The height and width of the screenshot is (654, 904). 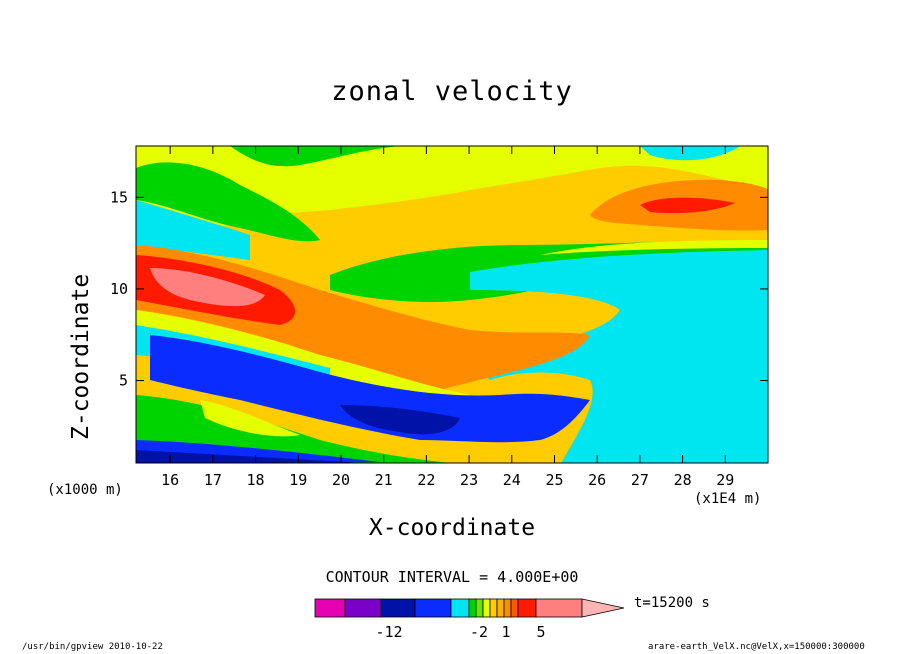 I want to click on y-tick-label: 15, so click(x=119, y=197).